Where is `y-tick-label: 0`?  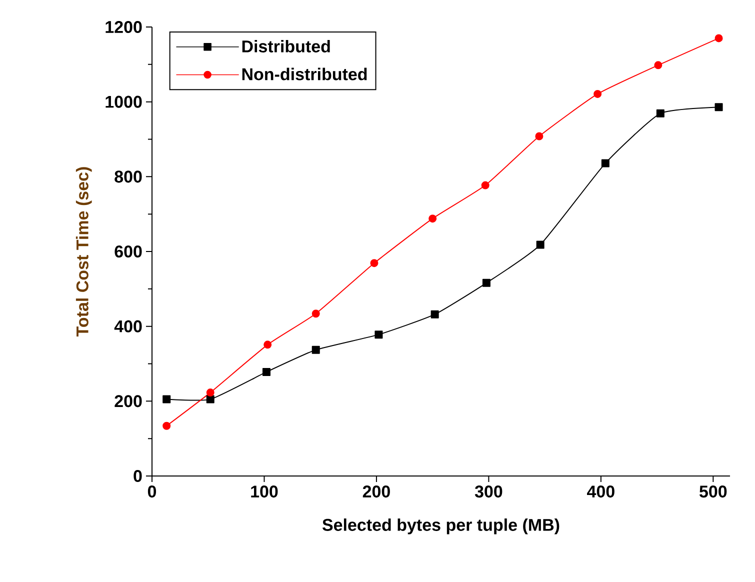 y-tick-label: 0 is located at coordinates (138, 476).